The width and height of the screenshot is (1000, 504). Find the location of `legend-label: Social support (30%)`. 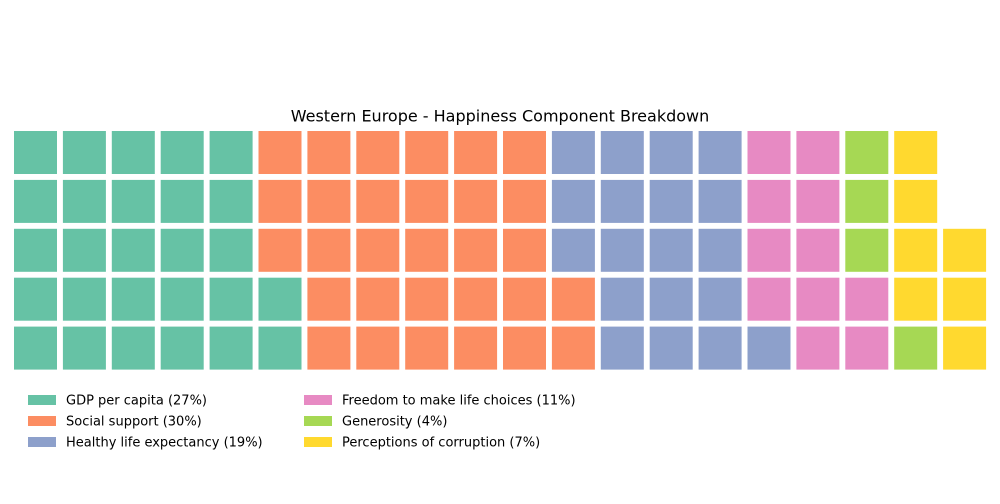

legend-label: Social support (30%) is located at coordinates (134, 422).